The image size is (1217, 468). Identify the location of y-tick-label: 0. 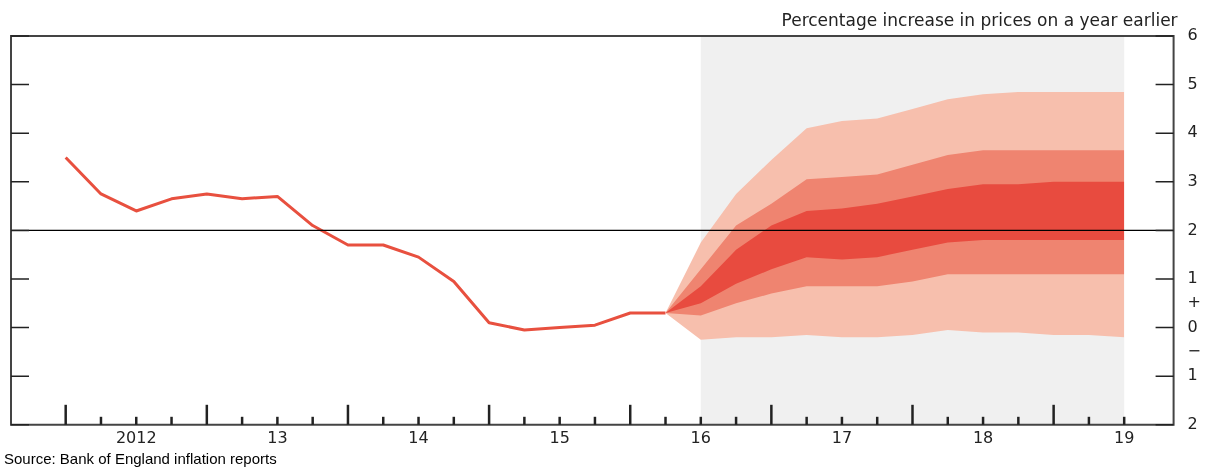
(1192, 326).